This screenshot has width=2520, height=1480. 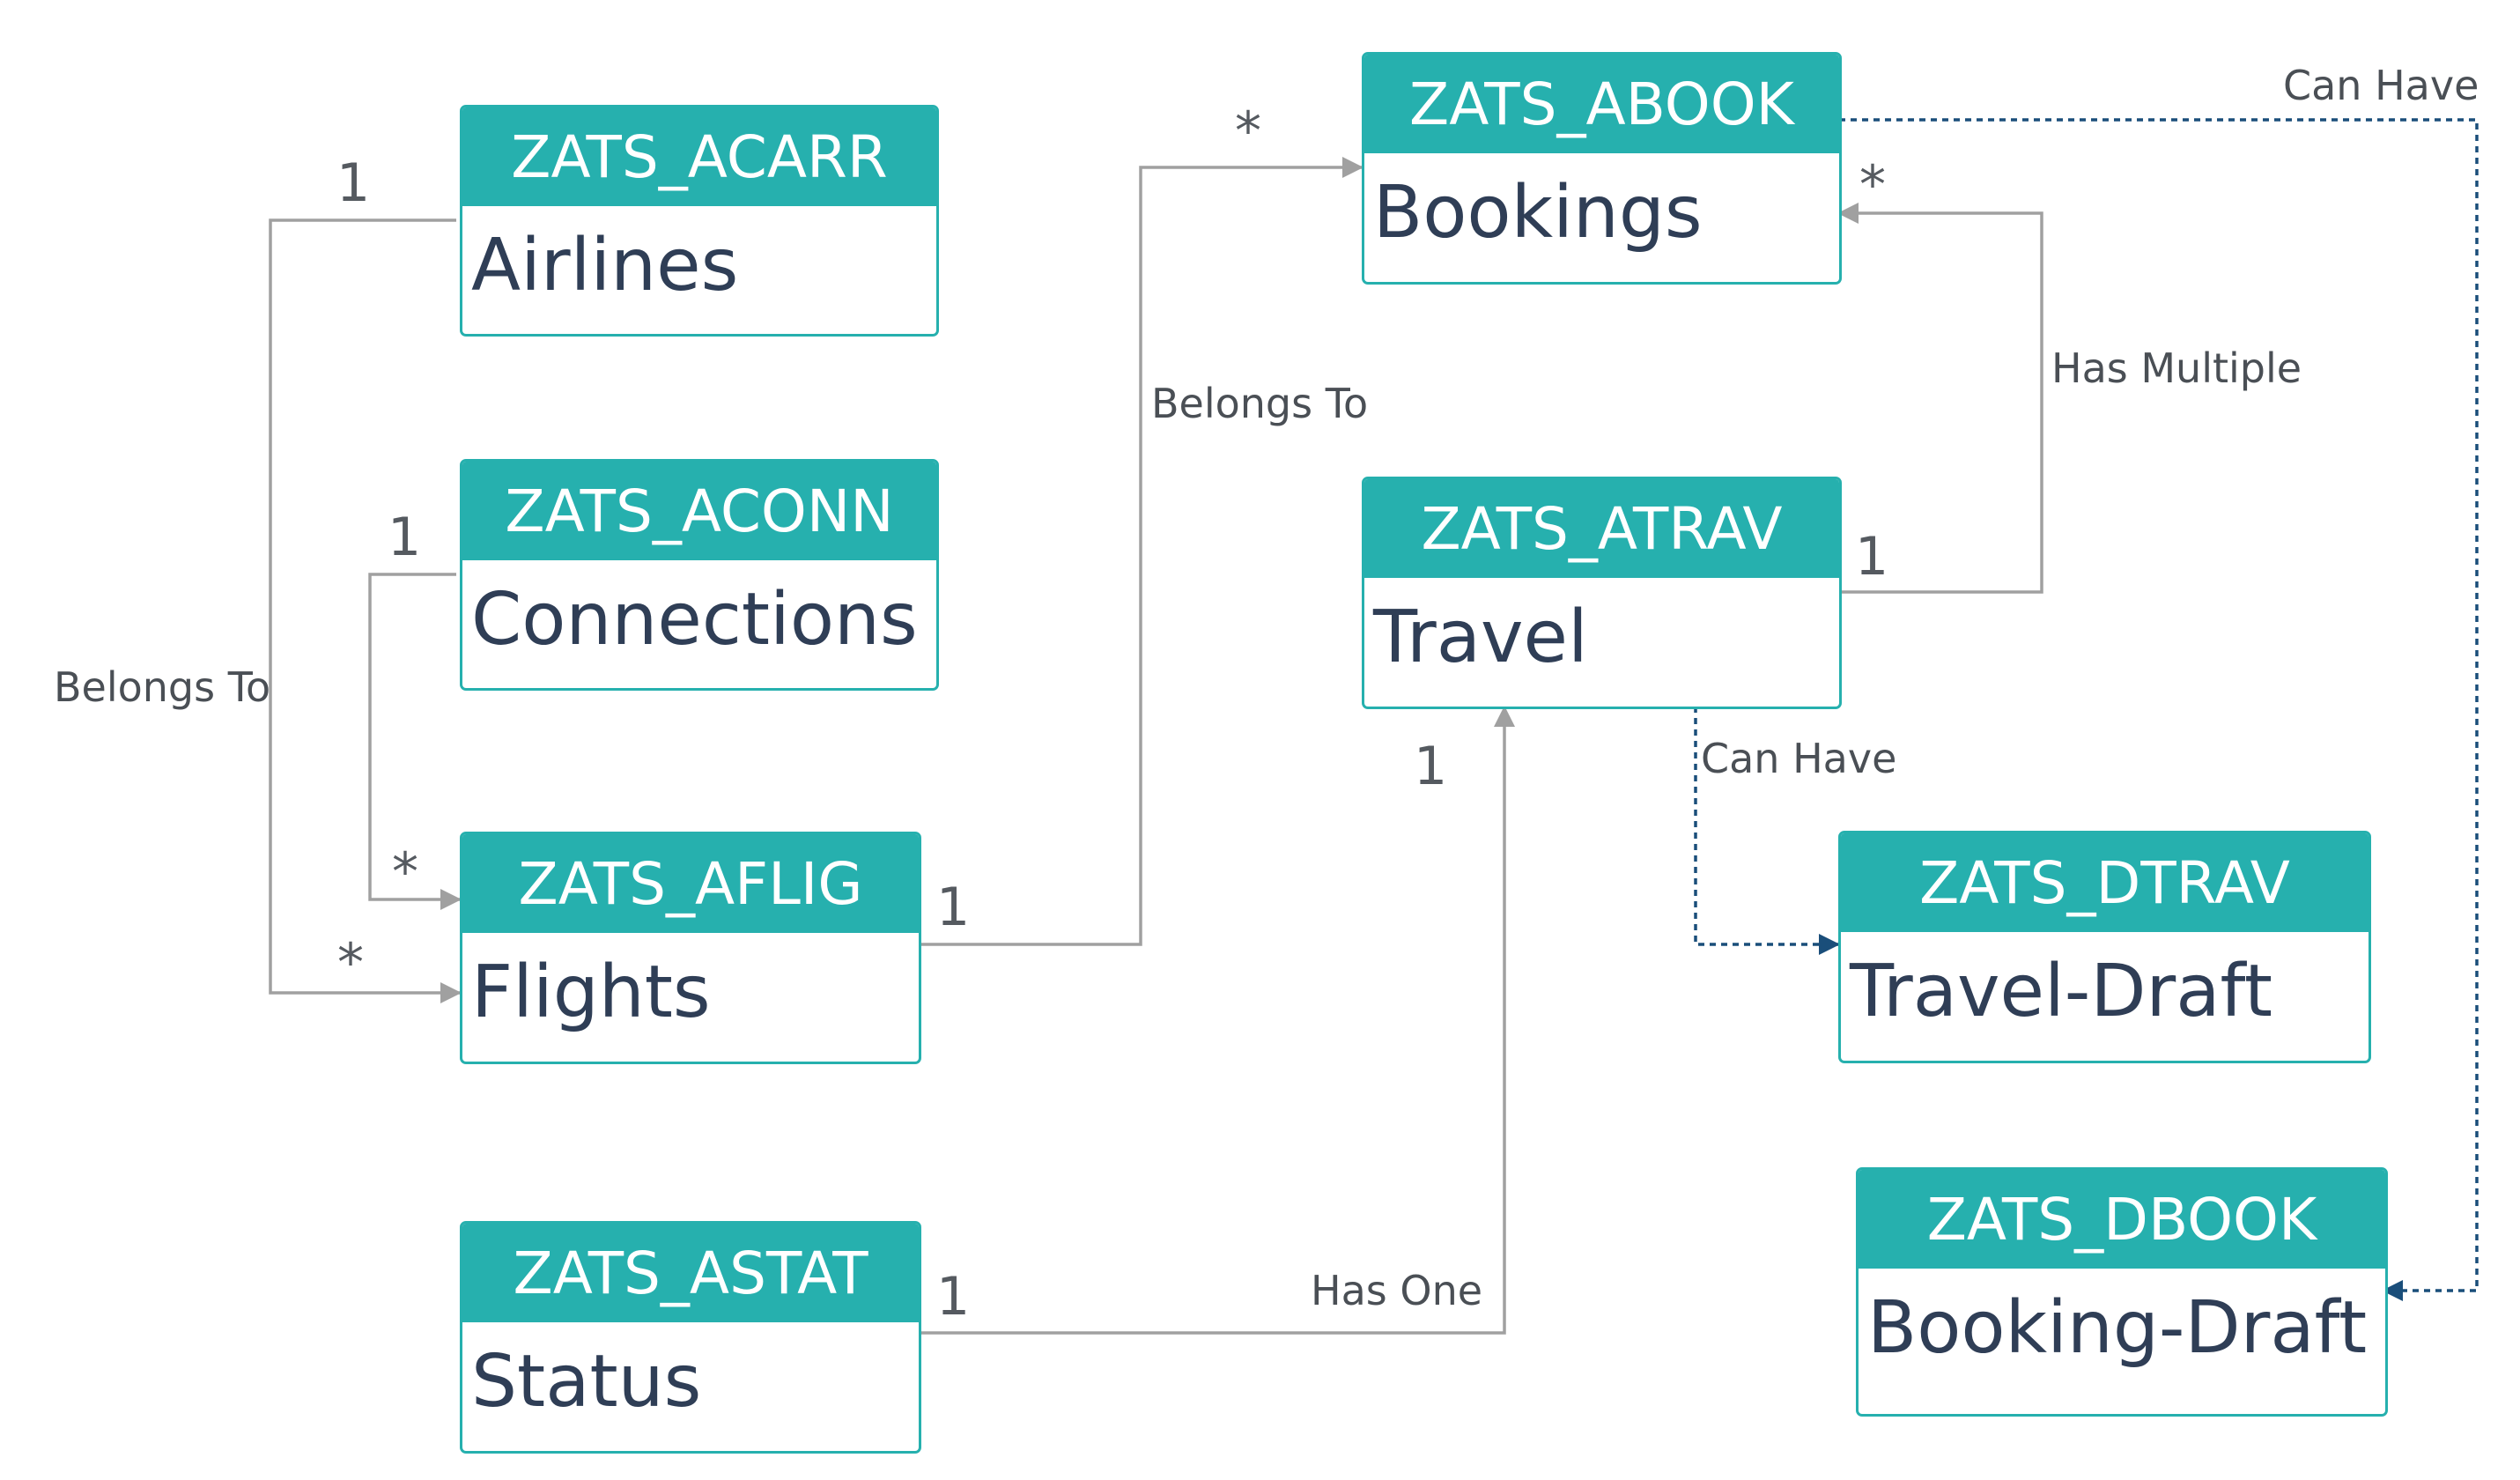 I want to click on entity-name: Bookings, so click(x=1538, y=213).